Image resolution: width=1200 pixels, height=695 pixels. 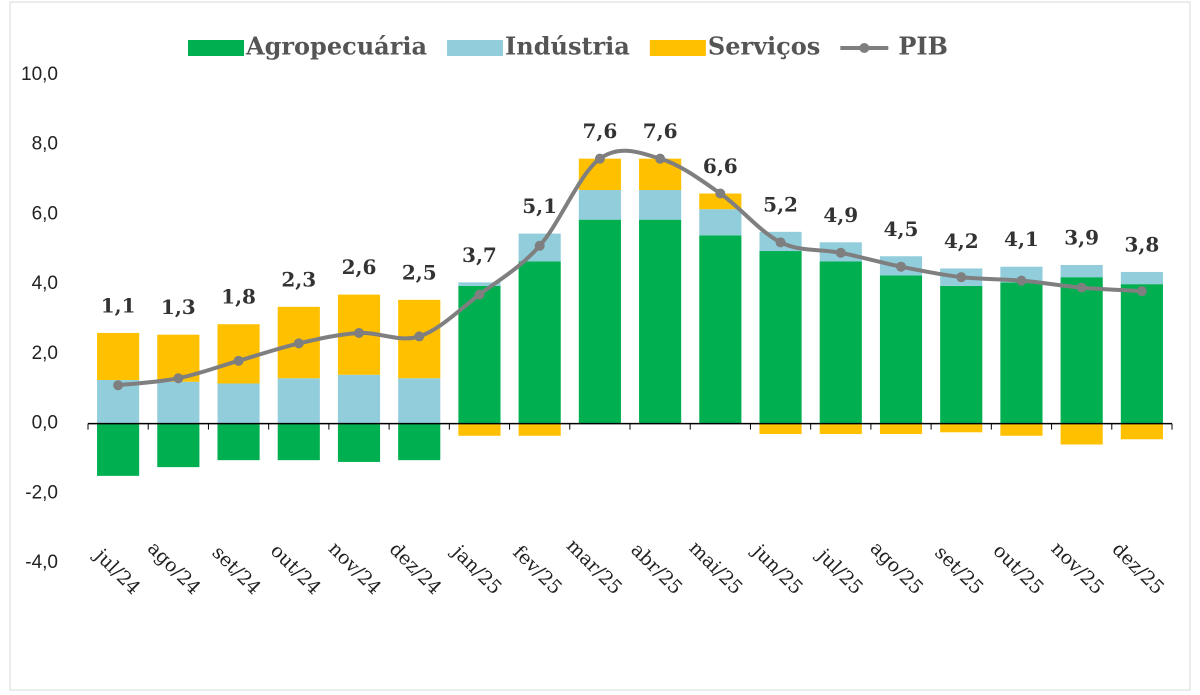 What do you see at coordinates (1078, 569) in the screenshot?
I see `x-tick-label: nov/25` at bounding box center [1078, 569].